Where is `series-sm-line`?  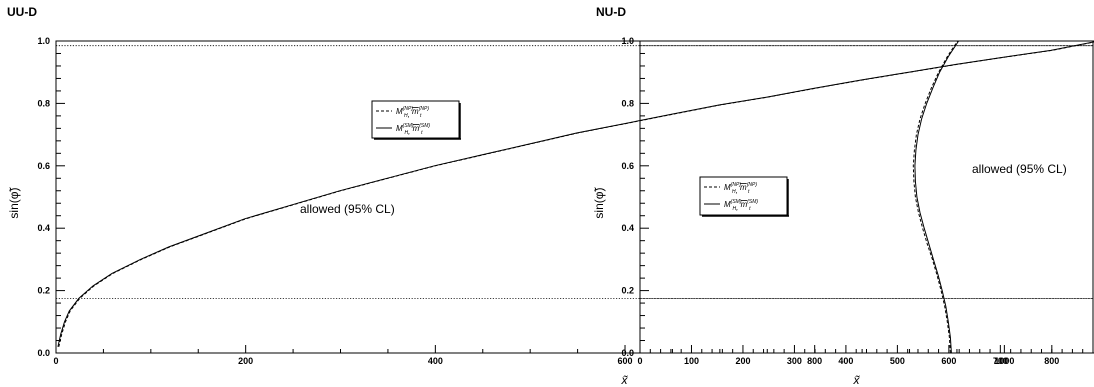
series-sm-line is located at coordinates (937, 197).